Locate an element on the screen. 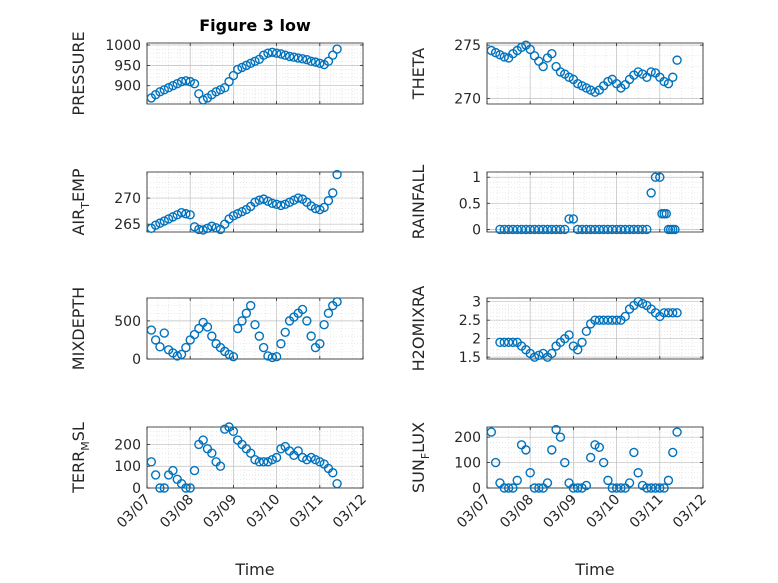 The image size is (778, 583). y-label-rest: LUX is located at coordinates (418, 437).